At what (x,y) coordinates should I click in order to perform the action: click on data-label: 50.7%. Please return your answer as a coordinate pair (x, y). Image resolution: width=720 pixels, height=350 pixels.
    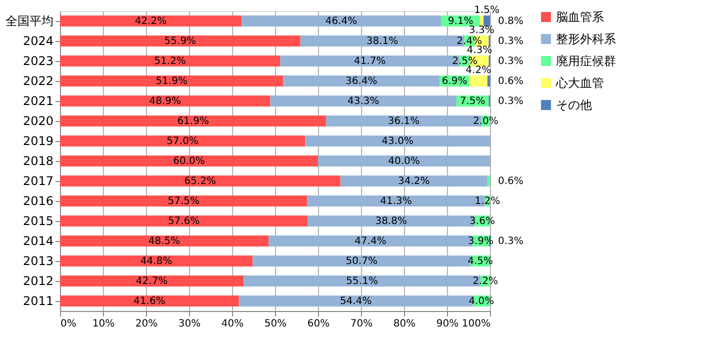
    Looking at the image, I should click on (362, 261).